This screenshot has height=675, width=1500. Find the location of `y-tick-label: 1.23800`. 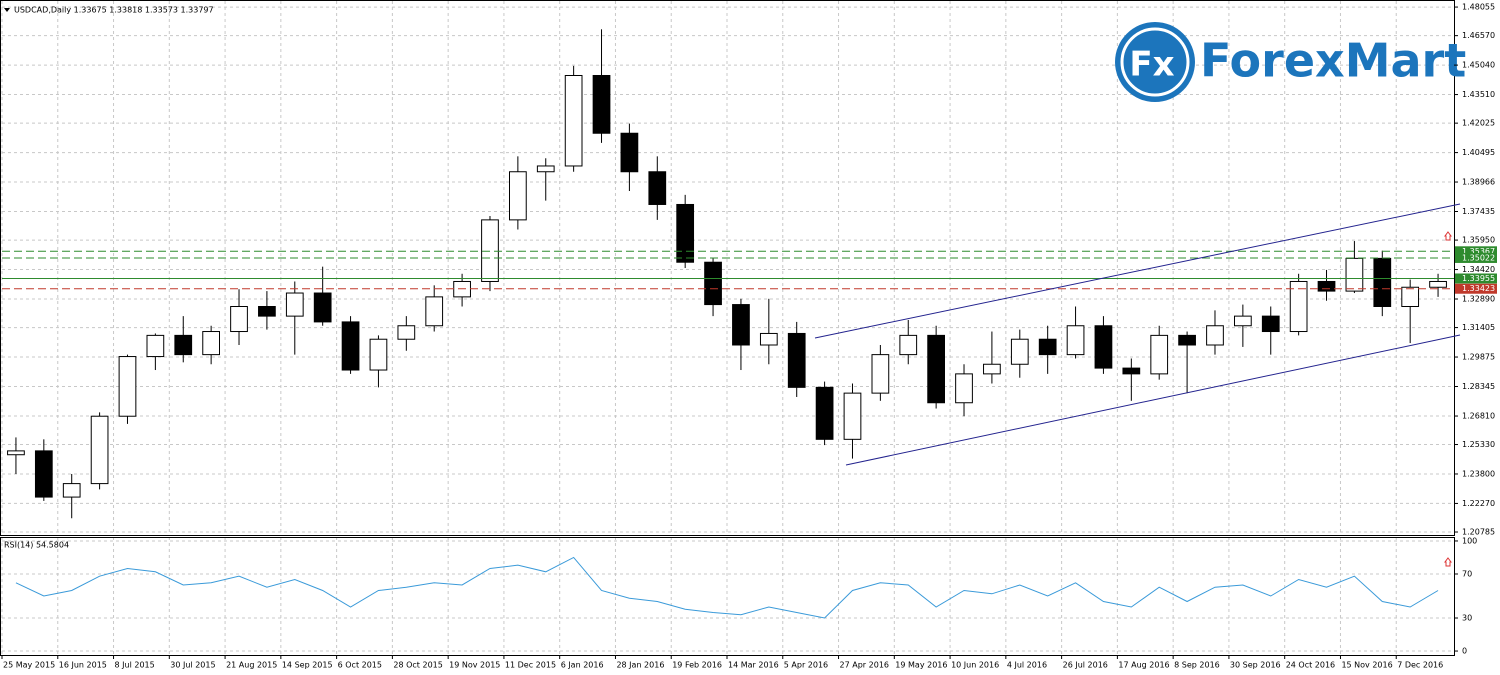

y-tick-label: 1.23800 is located at coordinates (1478, 473).